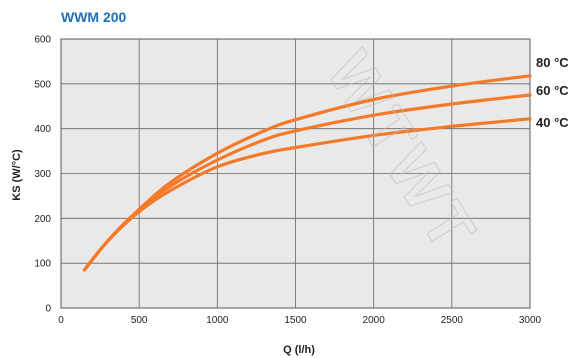  What do you see at coordinates (48, 309) in the screenshot?
I see `y-tick-label: 0` at bounding box center [48, 309].